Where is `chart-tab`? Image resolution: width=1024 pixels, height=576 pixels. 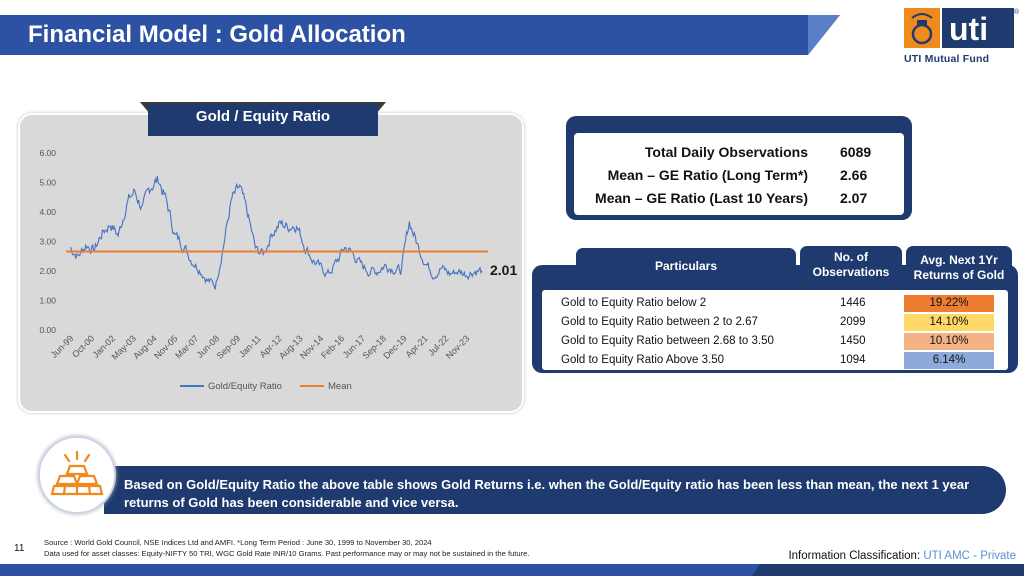
chart-tab is located at coordinates (263, 119).